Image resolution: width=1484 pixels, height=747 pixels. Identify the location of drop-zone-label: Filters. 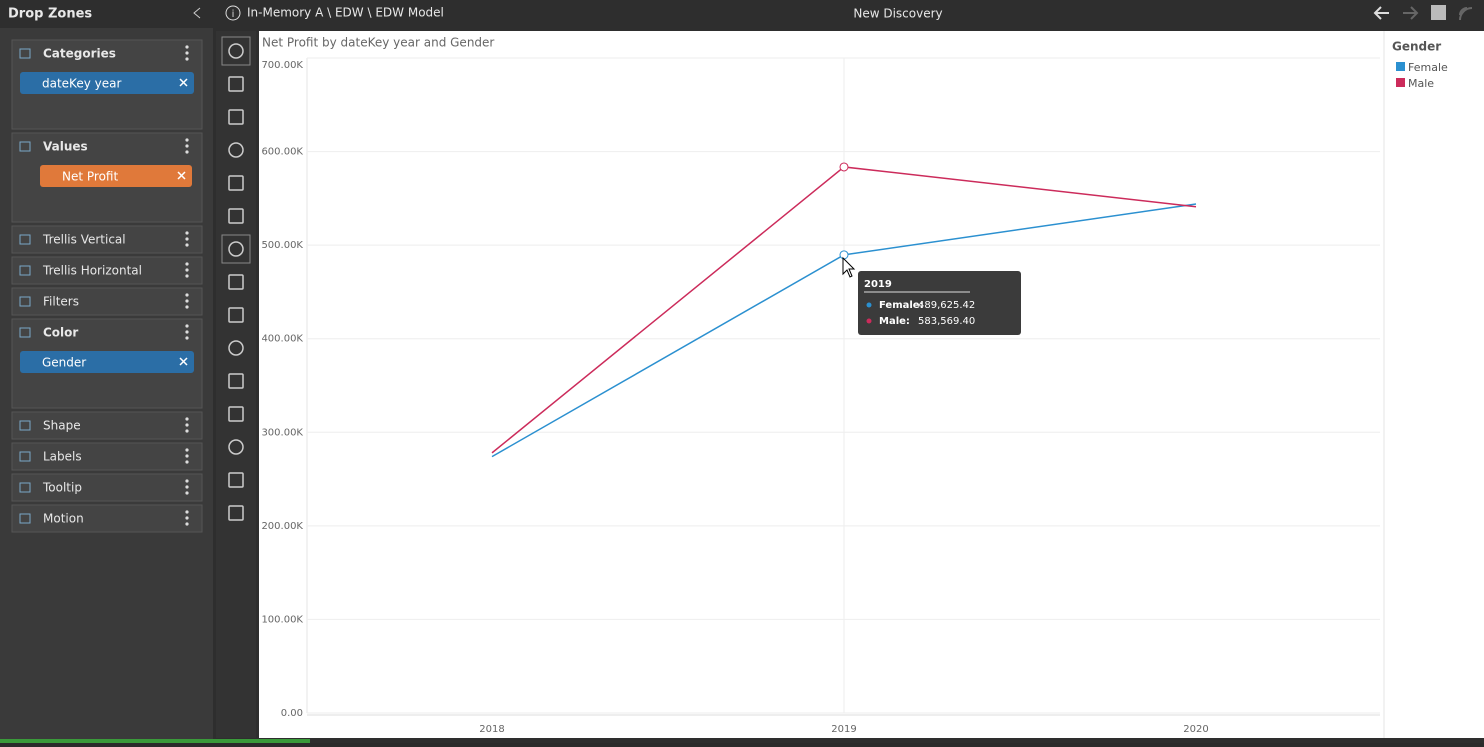
(61, 302).